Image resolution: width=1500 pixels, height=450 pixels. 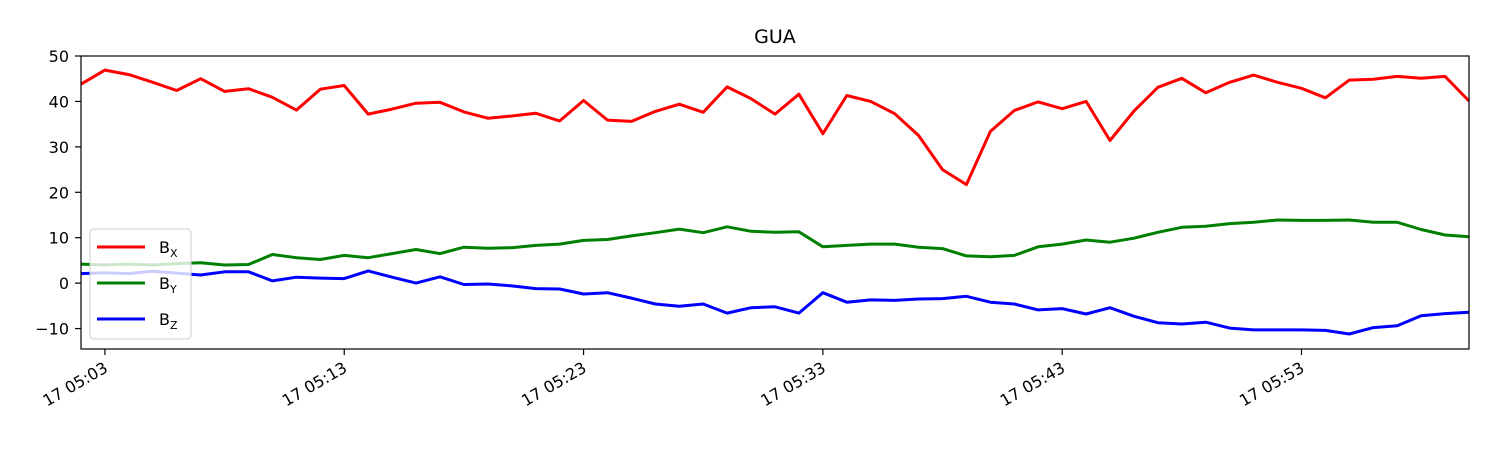 What do you see at coordinates (140, 284) in the screenshot?
I see `legend: BX BY BZ` at bounding box center [140, 284].